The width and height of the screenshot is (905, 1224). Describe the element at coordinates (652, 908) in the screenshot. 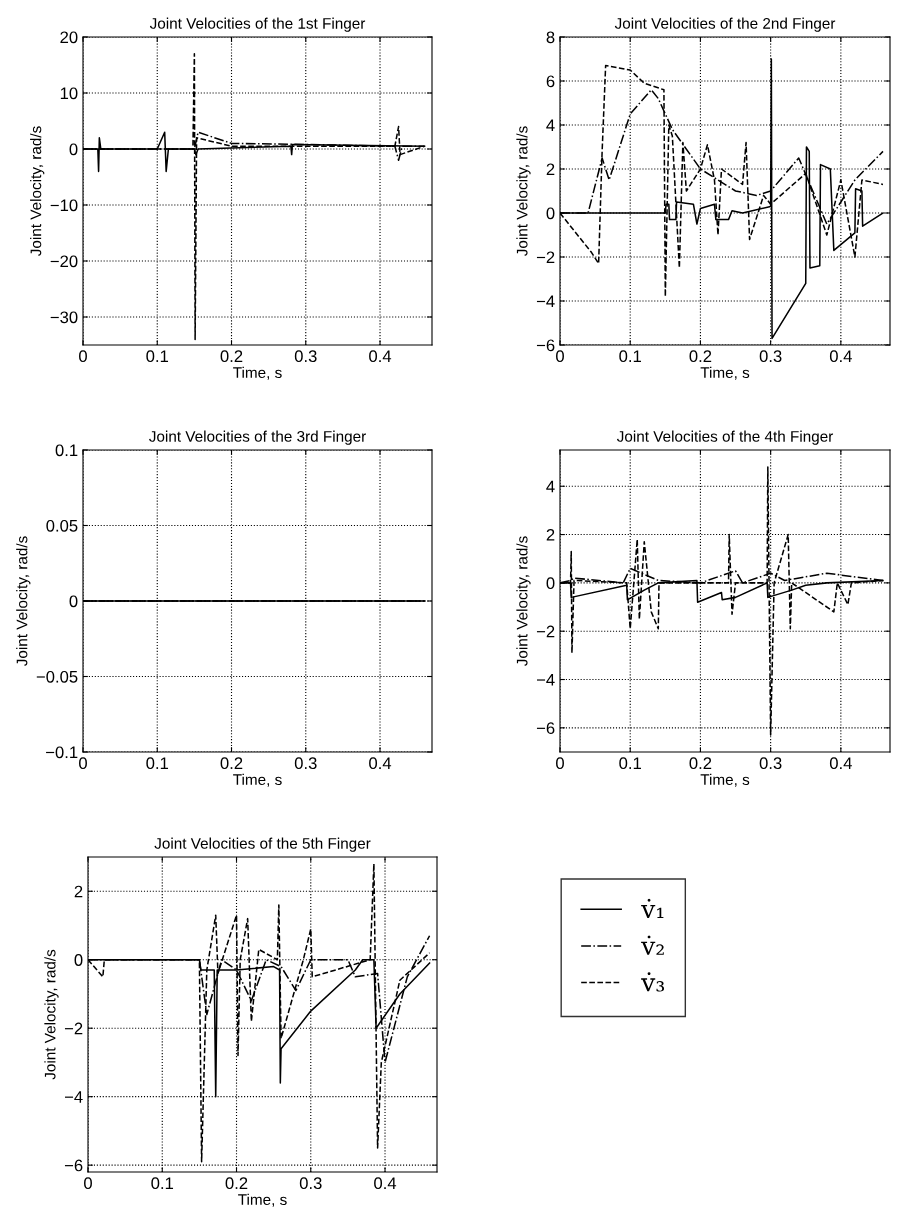

I see `legend-label: v̇₁` at that location.